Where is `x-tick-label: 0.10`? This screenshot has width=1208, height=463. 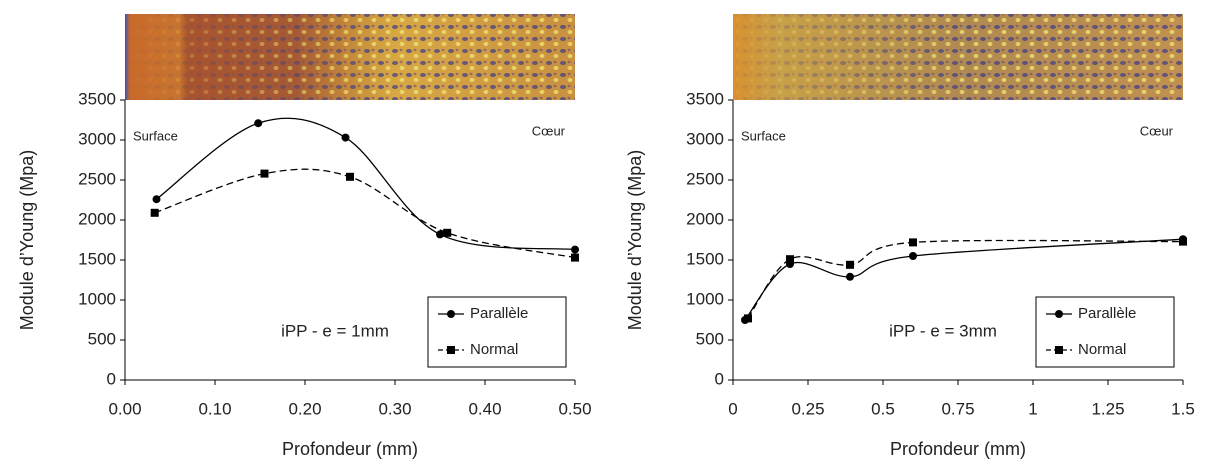 x-tick-label: 0.10 is located at coordinates (214, 408).